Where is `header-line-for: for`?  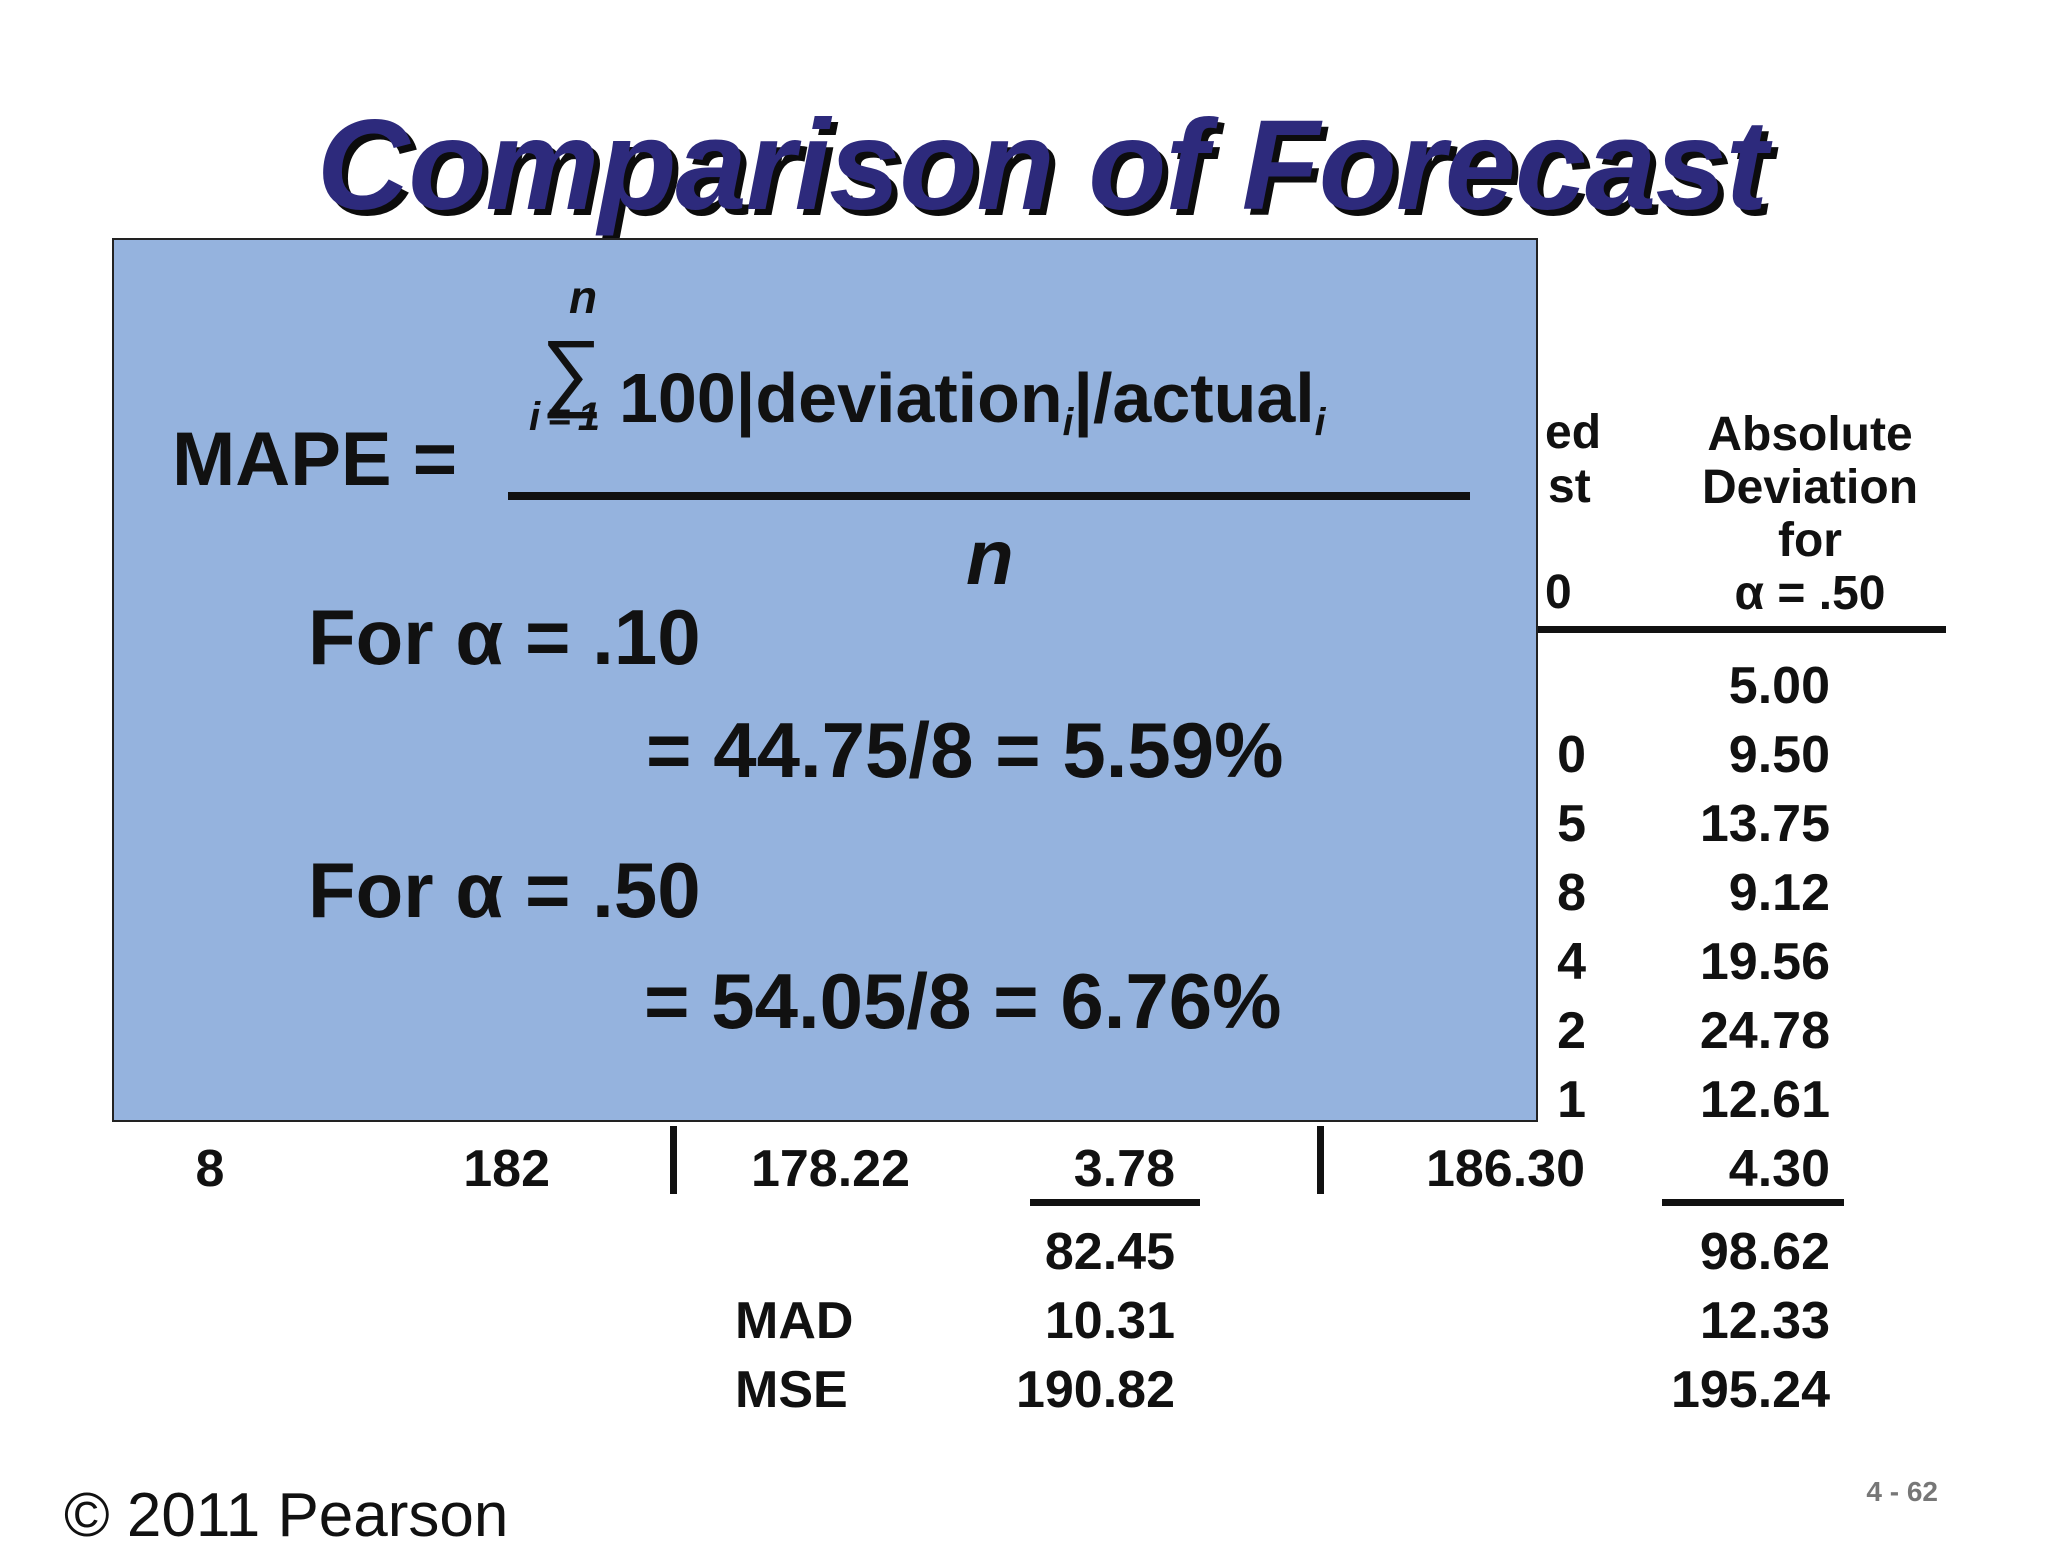 header-line-for: for is located at coordinates (1810, 540).